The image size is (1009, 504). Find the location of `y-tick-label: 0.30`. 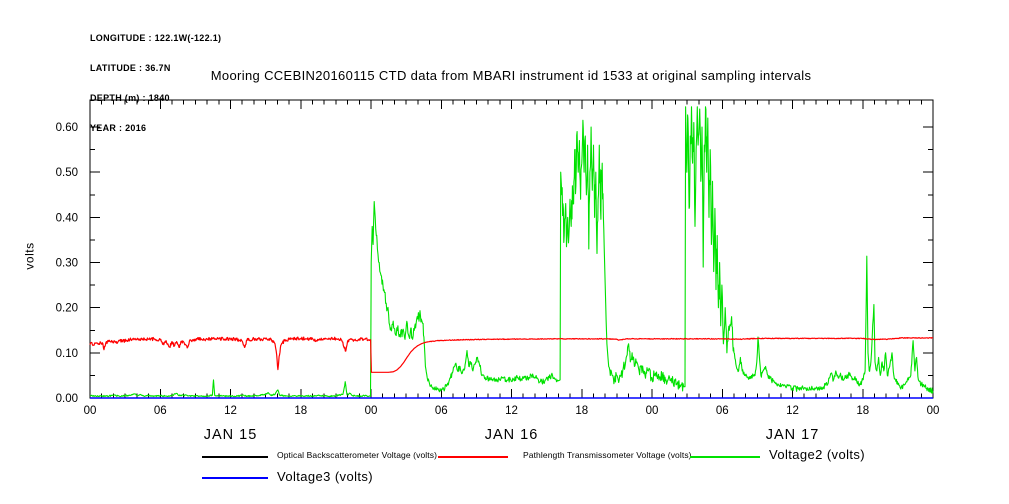

y-tick-label: 0.30 is located at coordinates (67, 264).